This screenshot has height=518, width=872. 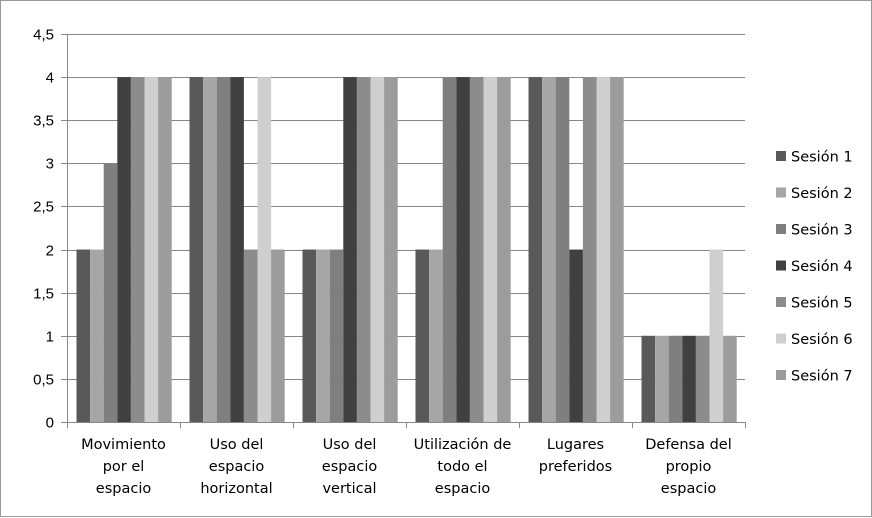 I want to click on y-tick-label: 0,5, so click(x=43, y=380).